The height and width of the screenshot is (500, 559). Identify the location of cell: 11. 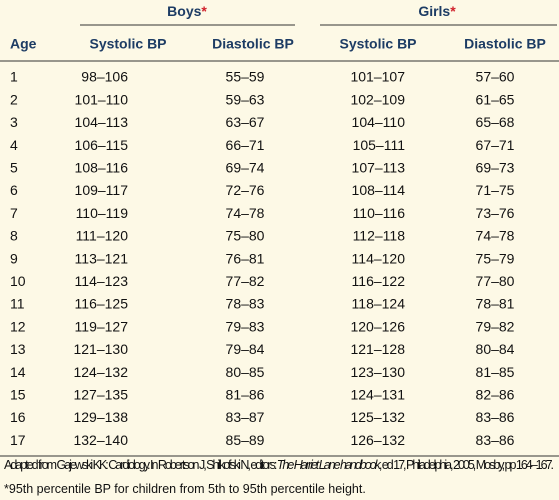
(17, 304).